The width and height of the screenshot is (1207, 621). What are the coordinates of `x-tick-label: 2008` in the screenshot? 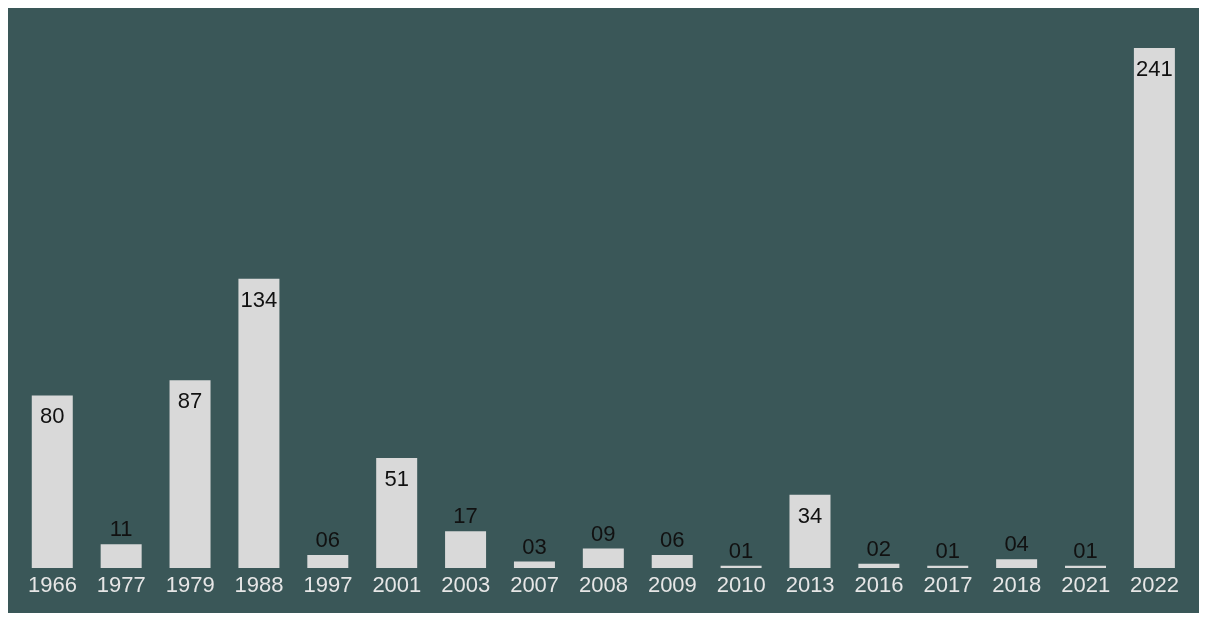 It's located at (603, 584).